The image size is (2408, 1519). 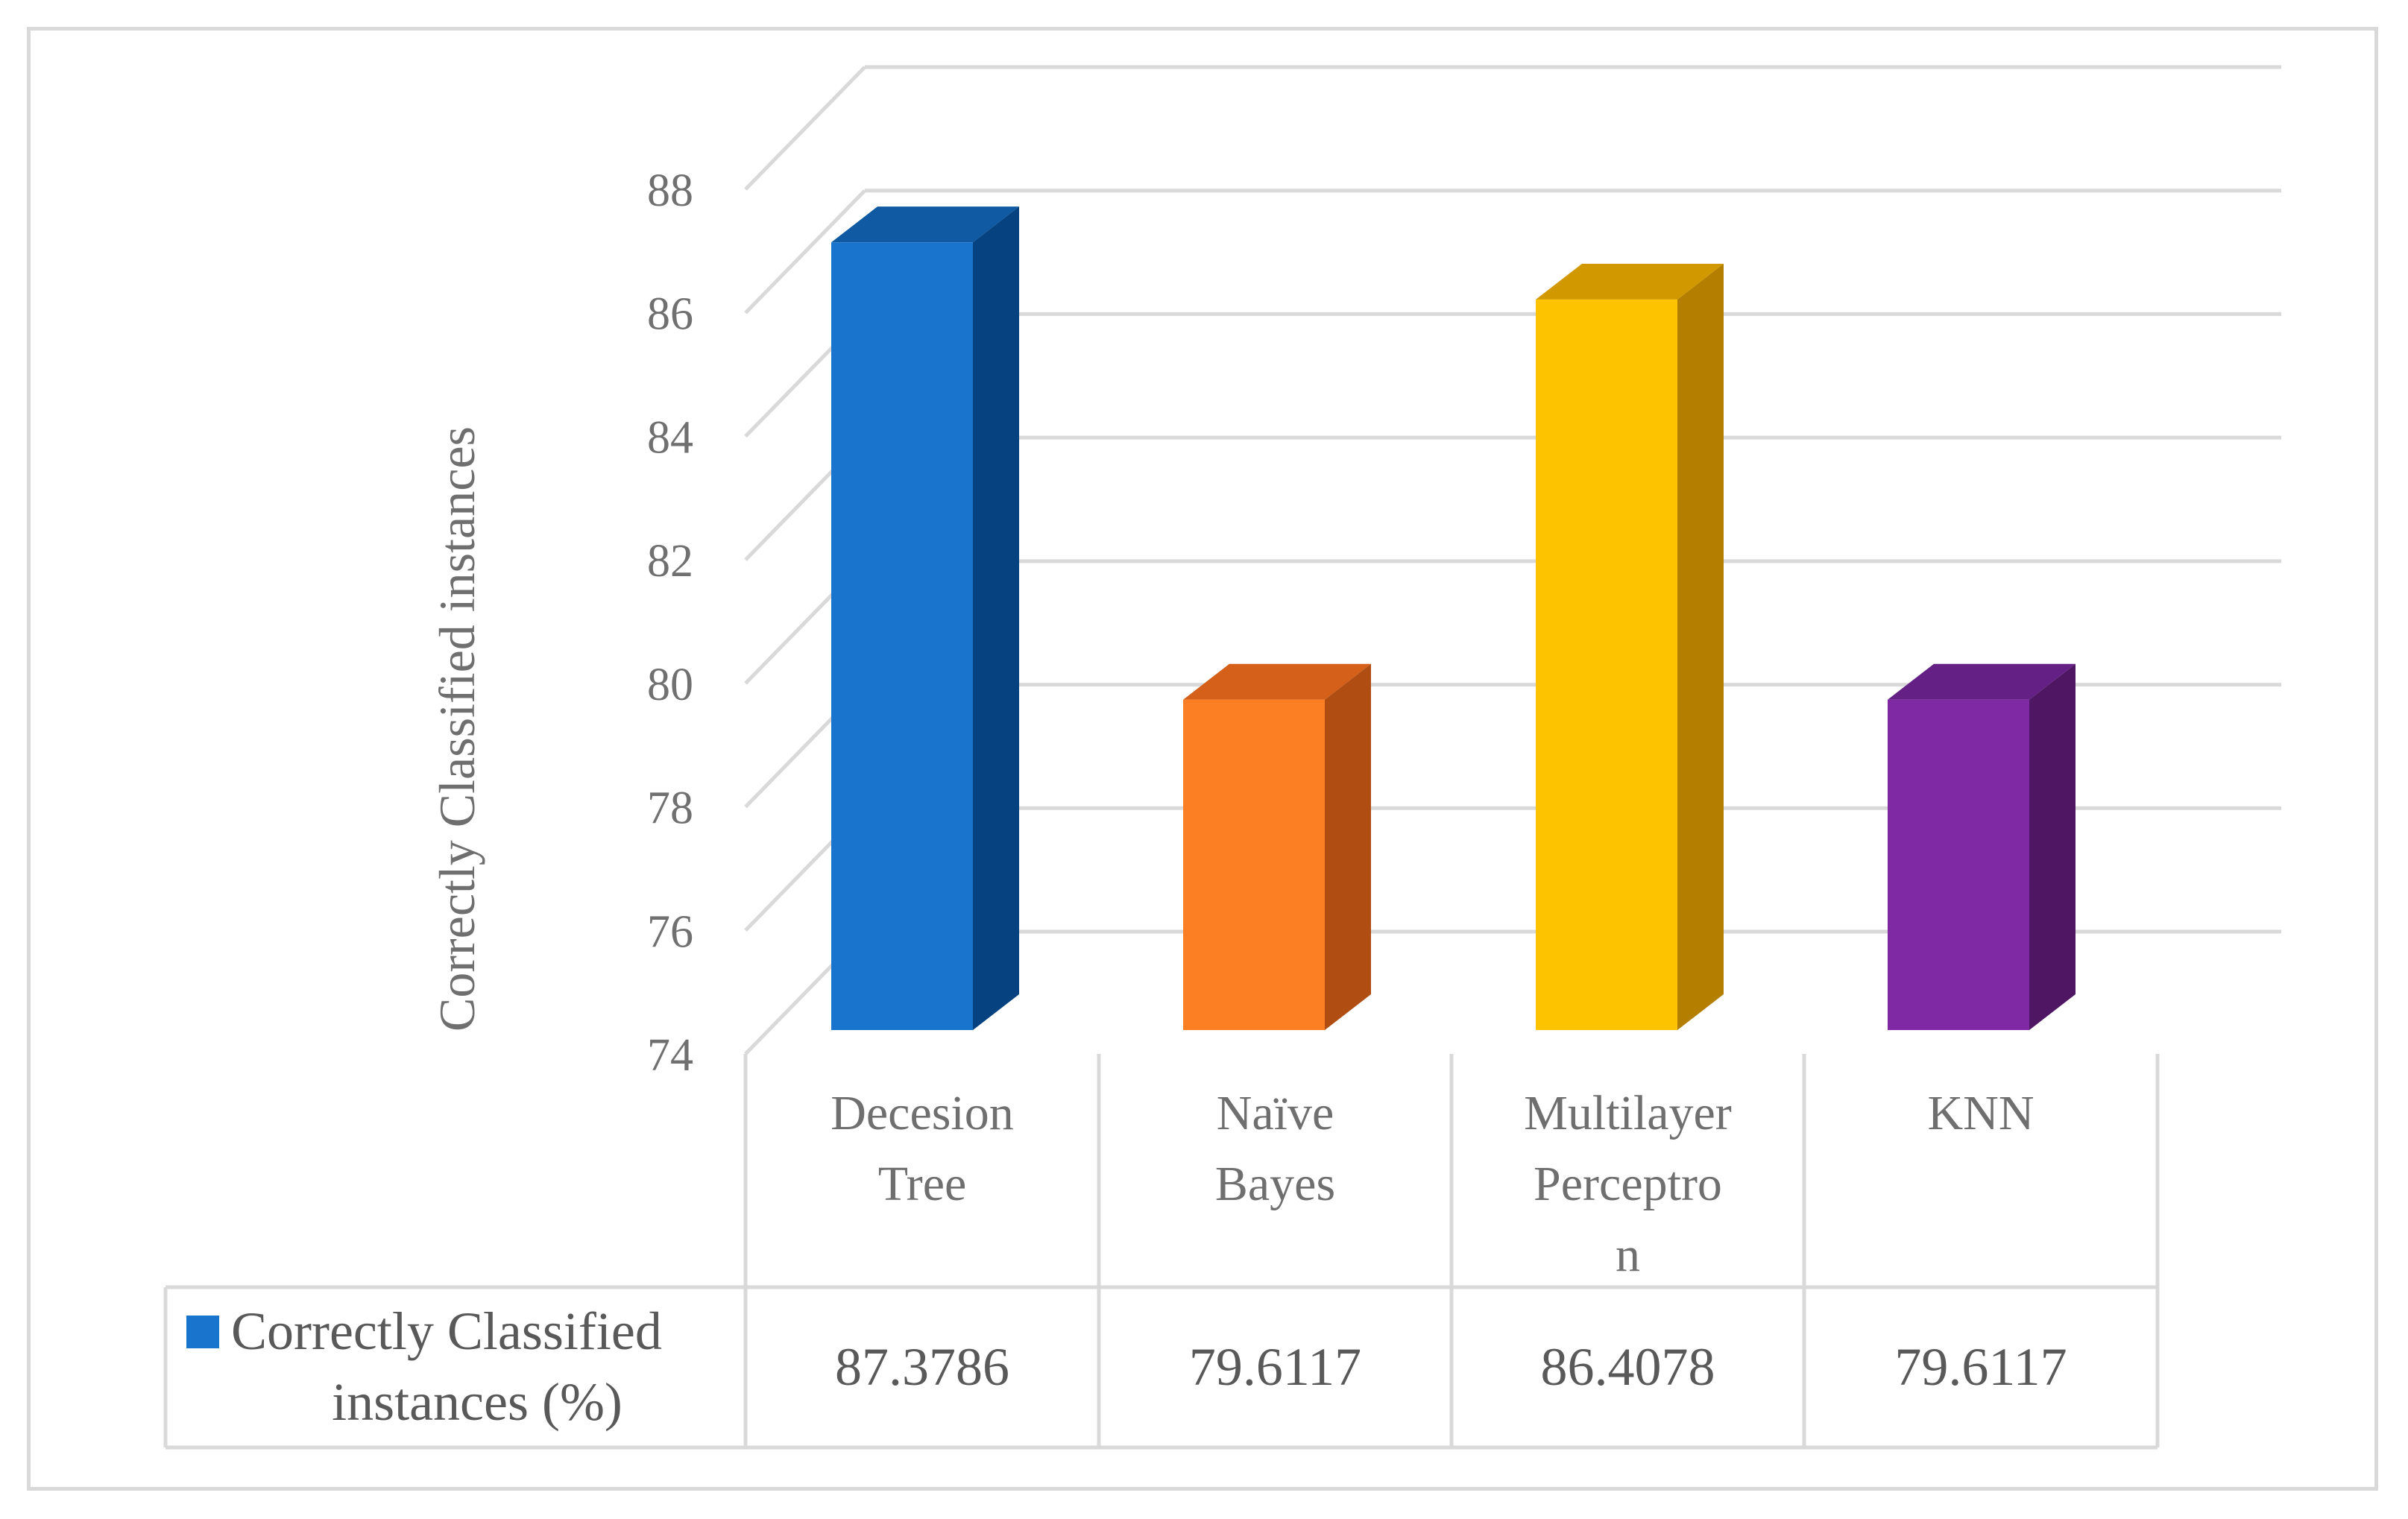 What do you see at coordinates (1628, 1113) in the screenshot?
I see `category-label: Multilayer` at bounding box center [1628, 1113].